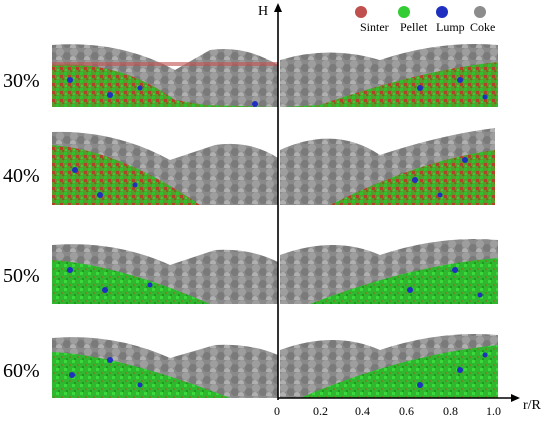 This screenshot has width=550, height=424. I want to click on legend-lump-label: Lump, so click(450, 27).